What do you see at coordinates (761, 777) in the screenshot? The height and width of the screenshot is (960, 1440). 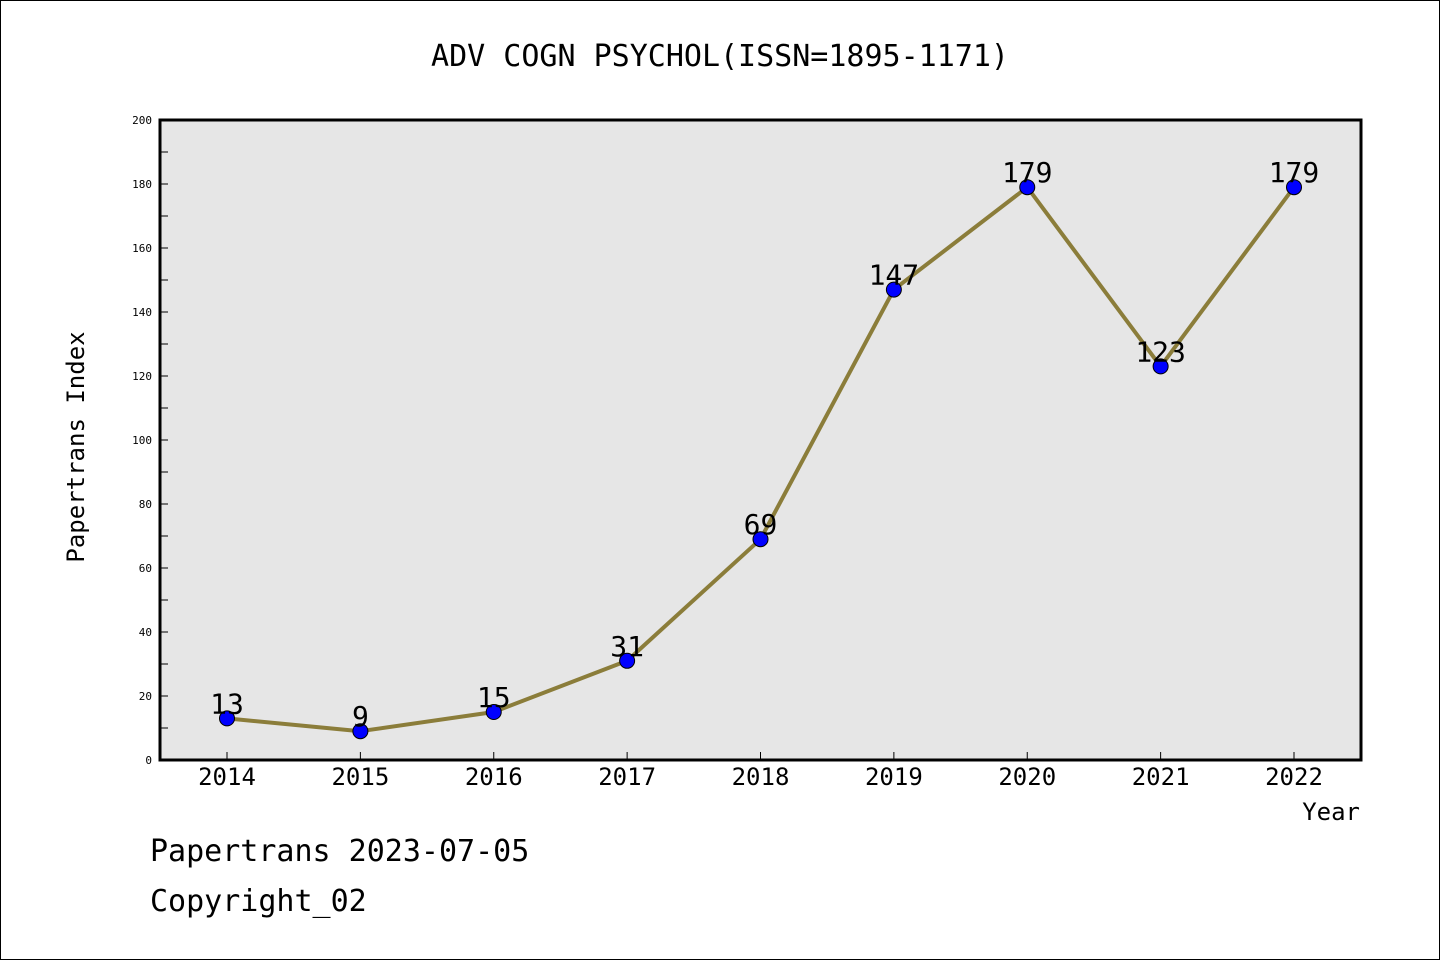 I see `x-tick-label: 2018` at bounding box center [761, 777].